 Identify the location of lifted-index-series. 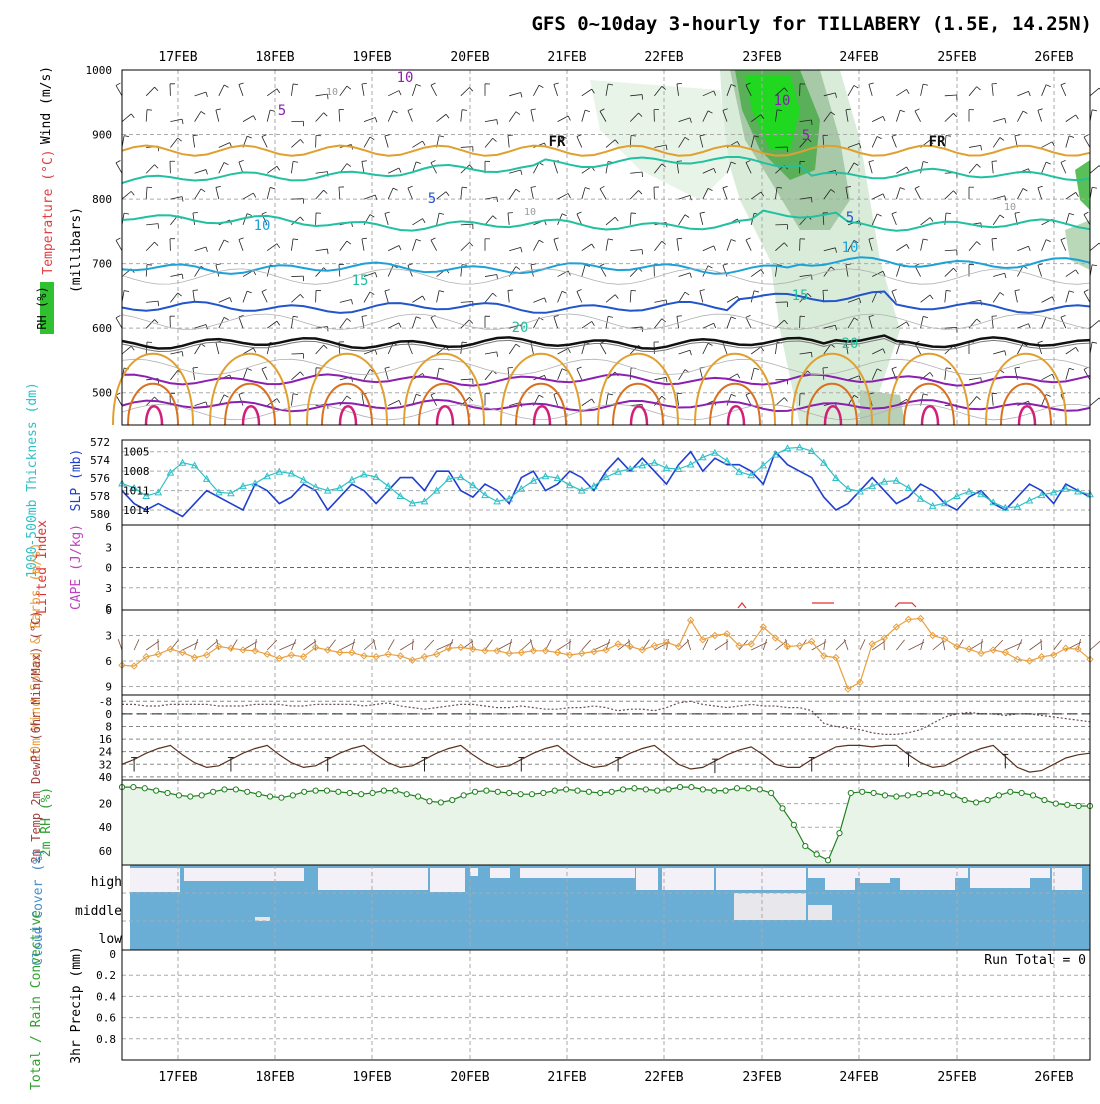
(827, 605).